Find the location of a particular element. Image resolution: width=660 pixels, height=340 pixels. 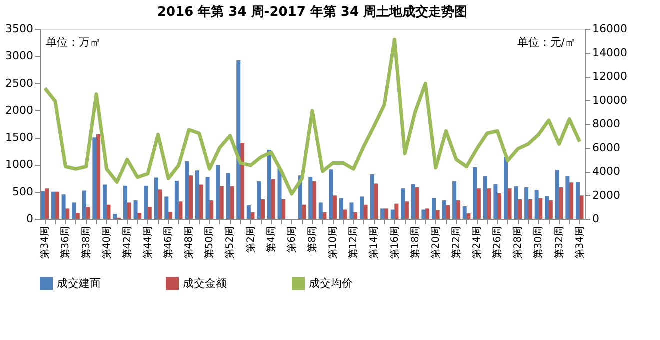

x-tick-label: 第18周 is located at coordinates (415, 243).